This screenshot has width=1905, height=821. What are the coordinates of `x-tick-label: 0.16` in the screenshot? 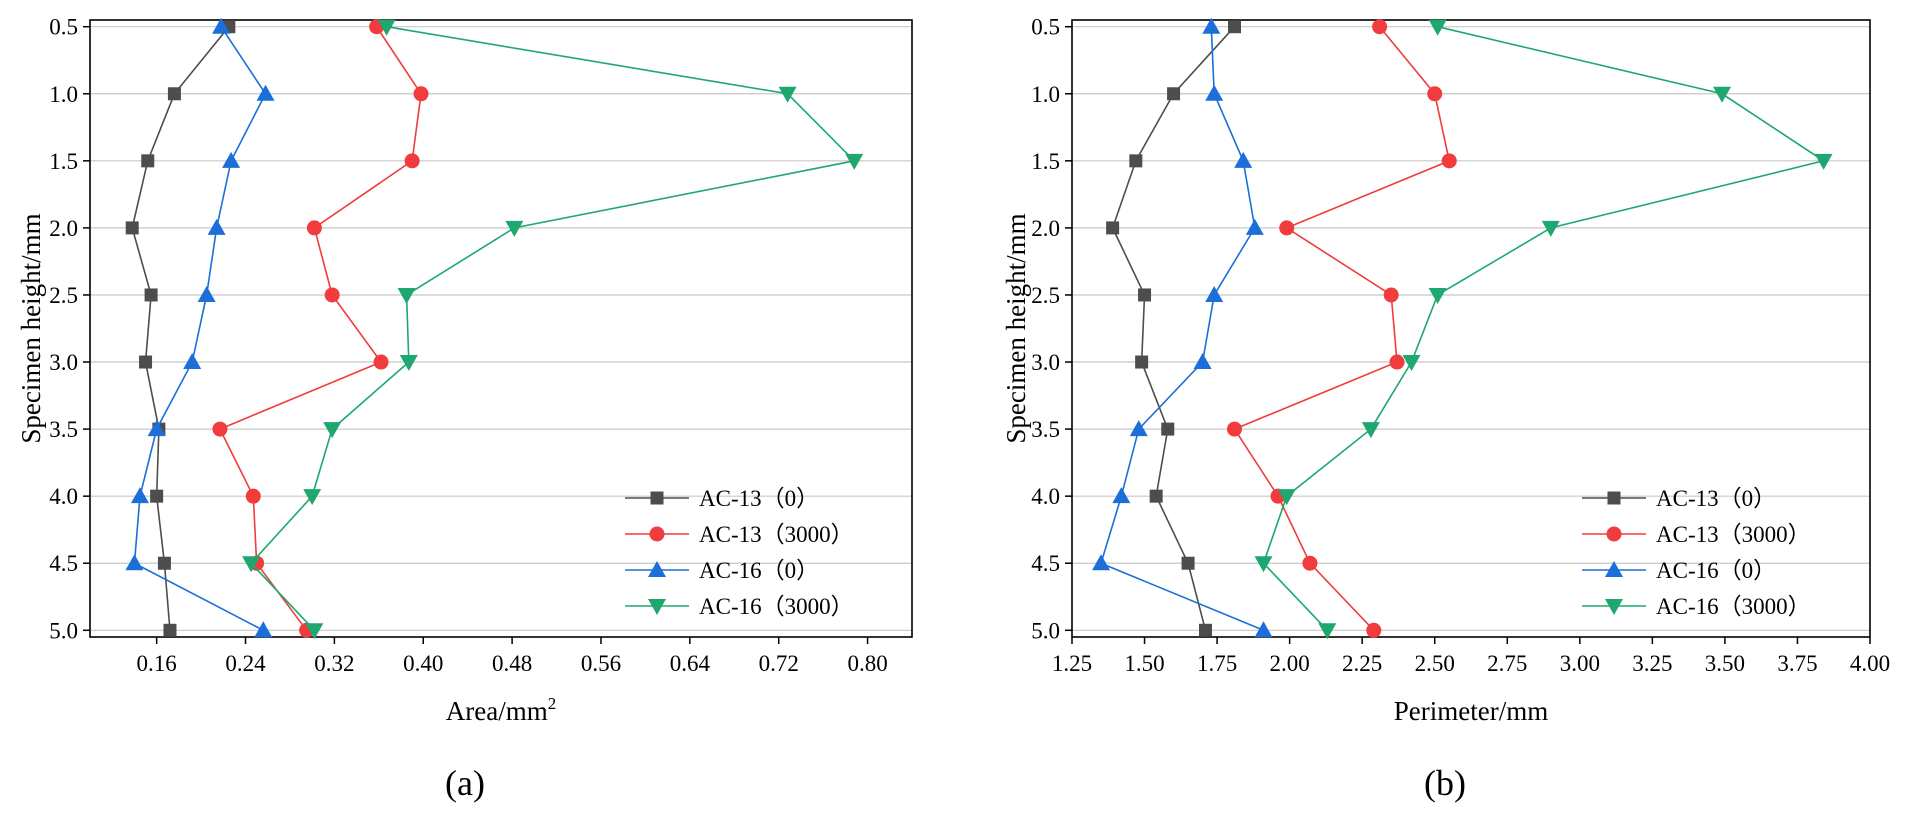 It's located at (157, 663).